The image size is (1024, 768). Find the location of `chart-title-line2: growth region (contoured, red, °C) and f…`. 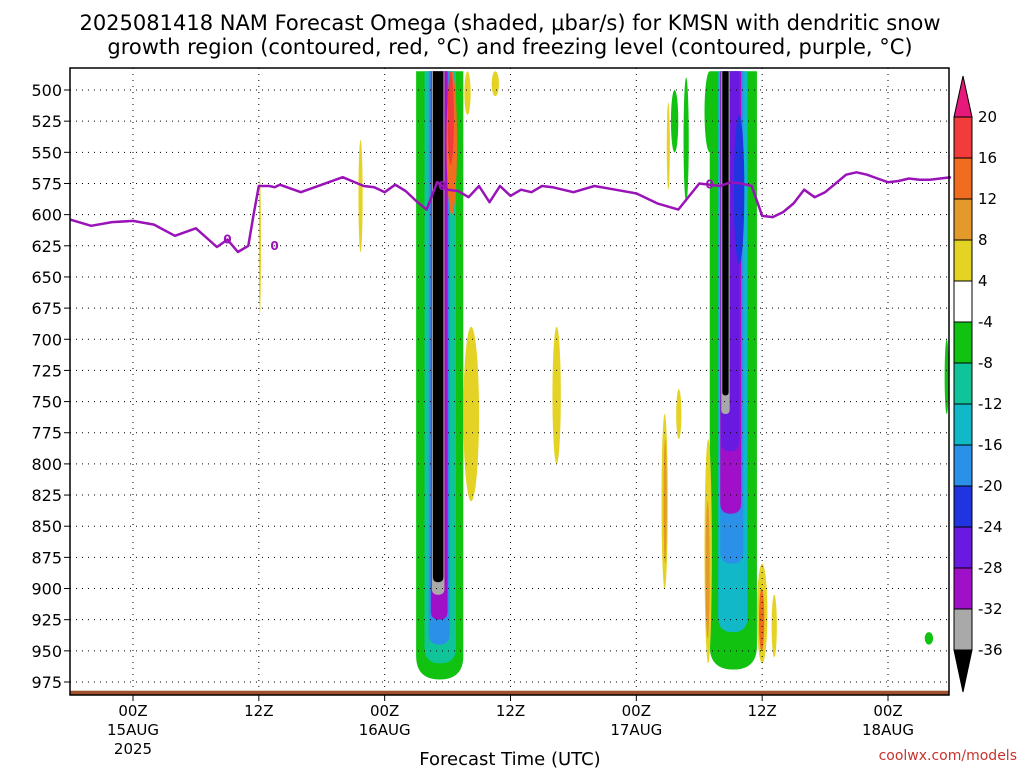

chart-title-line2: growth region (contoured, red, °C) and f… is located at coordinates (509, 47).